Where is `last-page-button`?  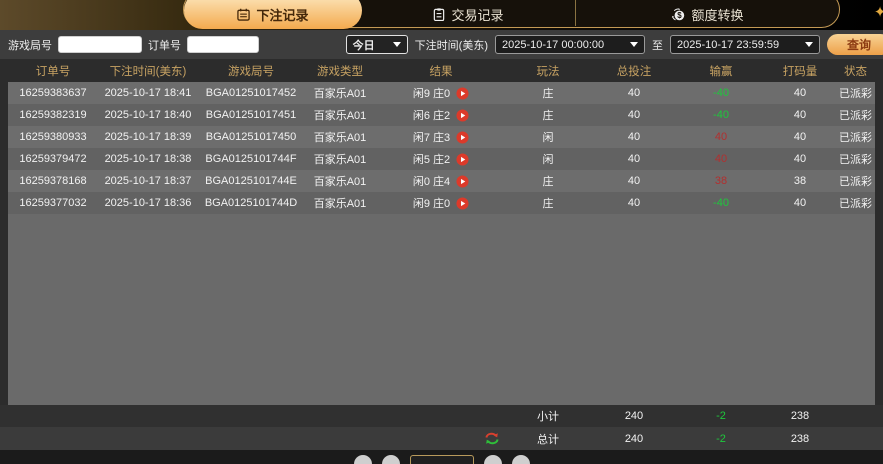 last-page-button is located at coordinates (520, 459).